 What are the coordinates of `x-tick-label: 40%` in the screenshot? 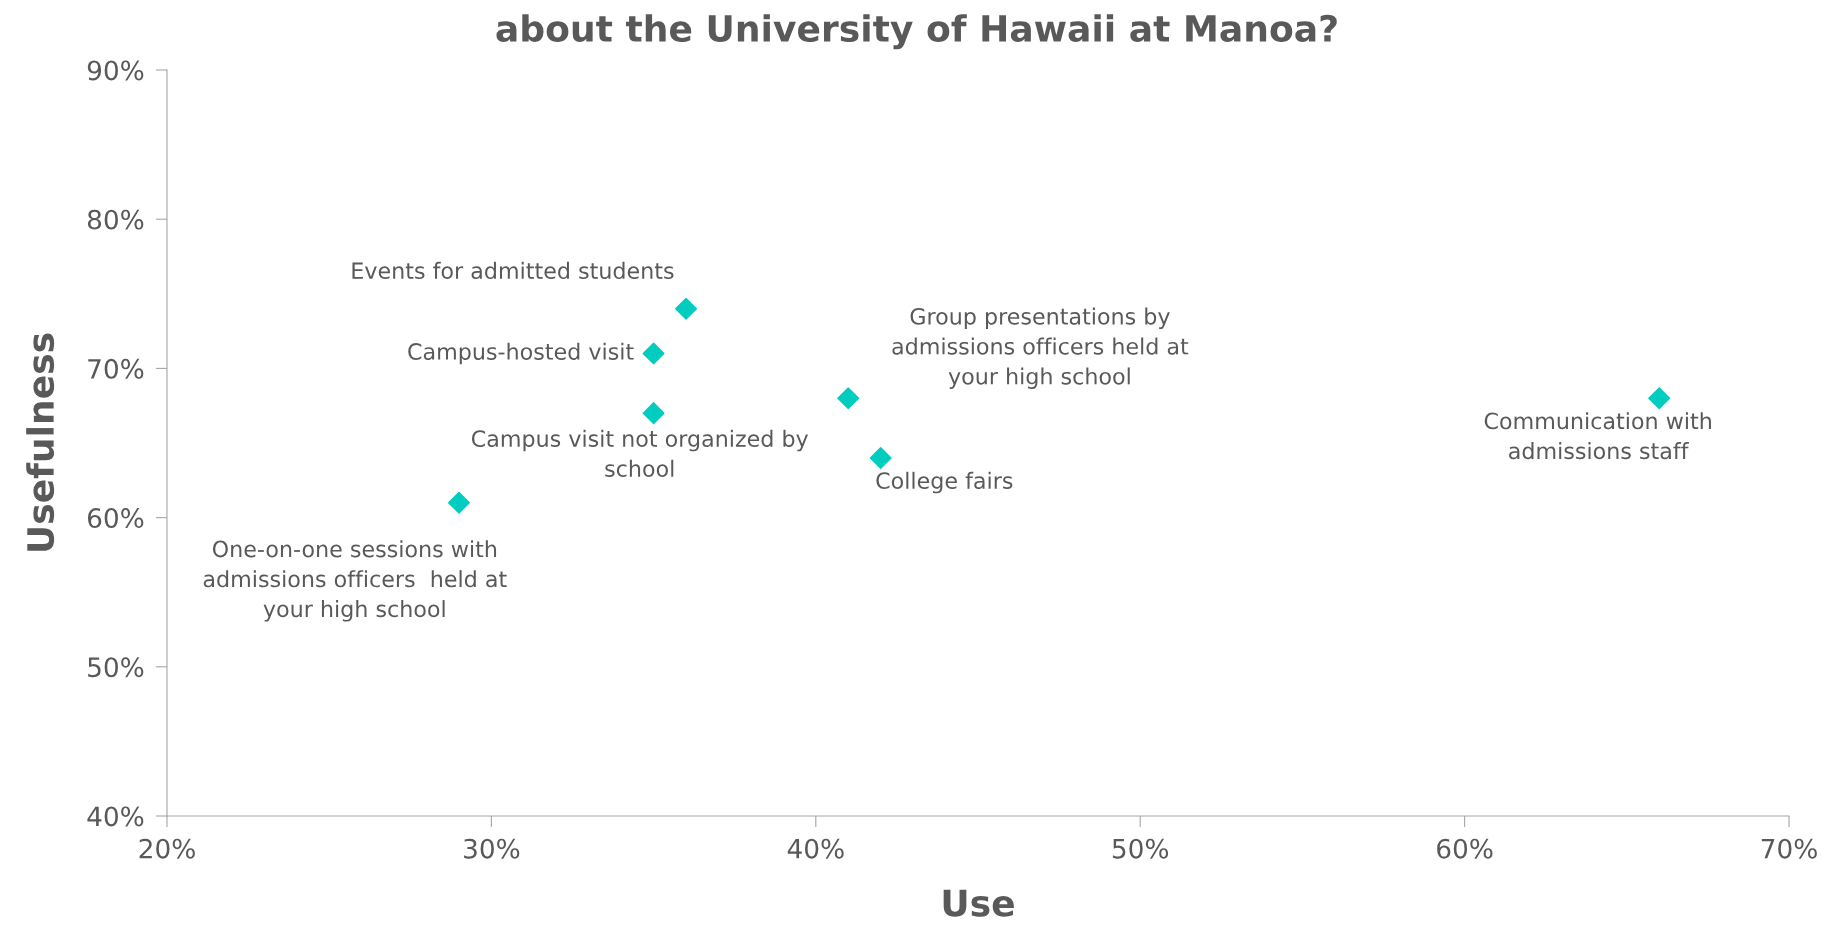 It's located at (815, 848).